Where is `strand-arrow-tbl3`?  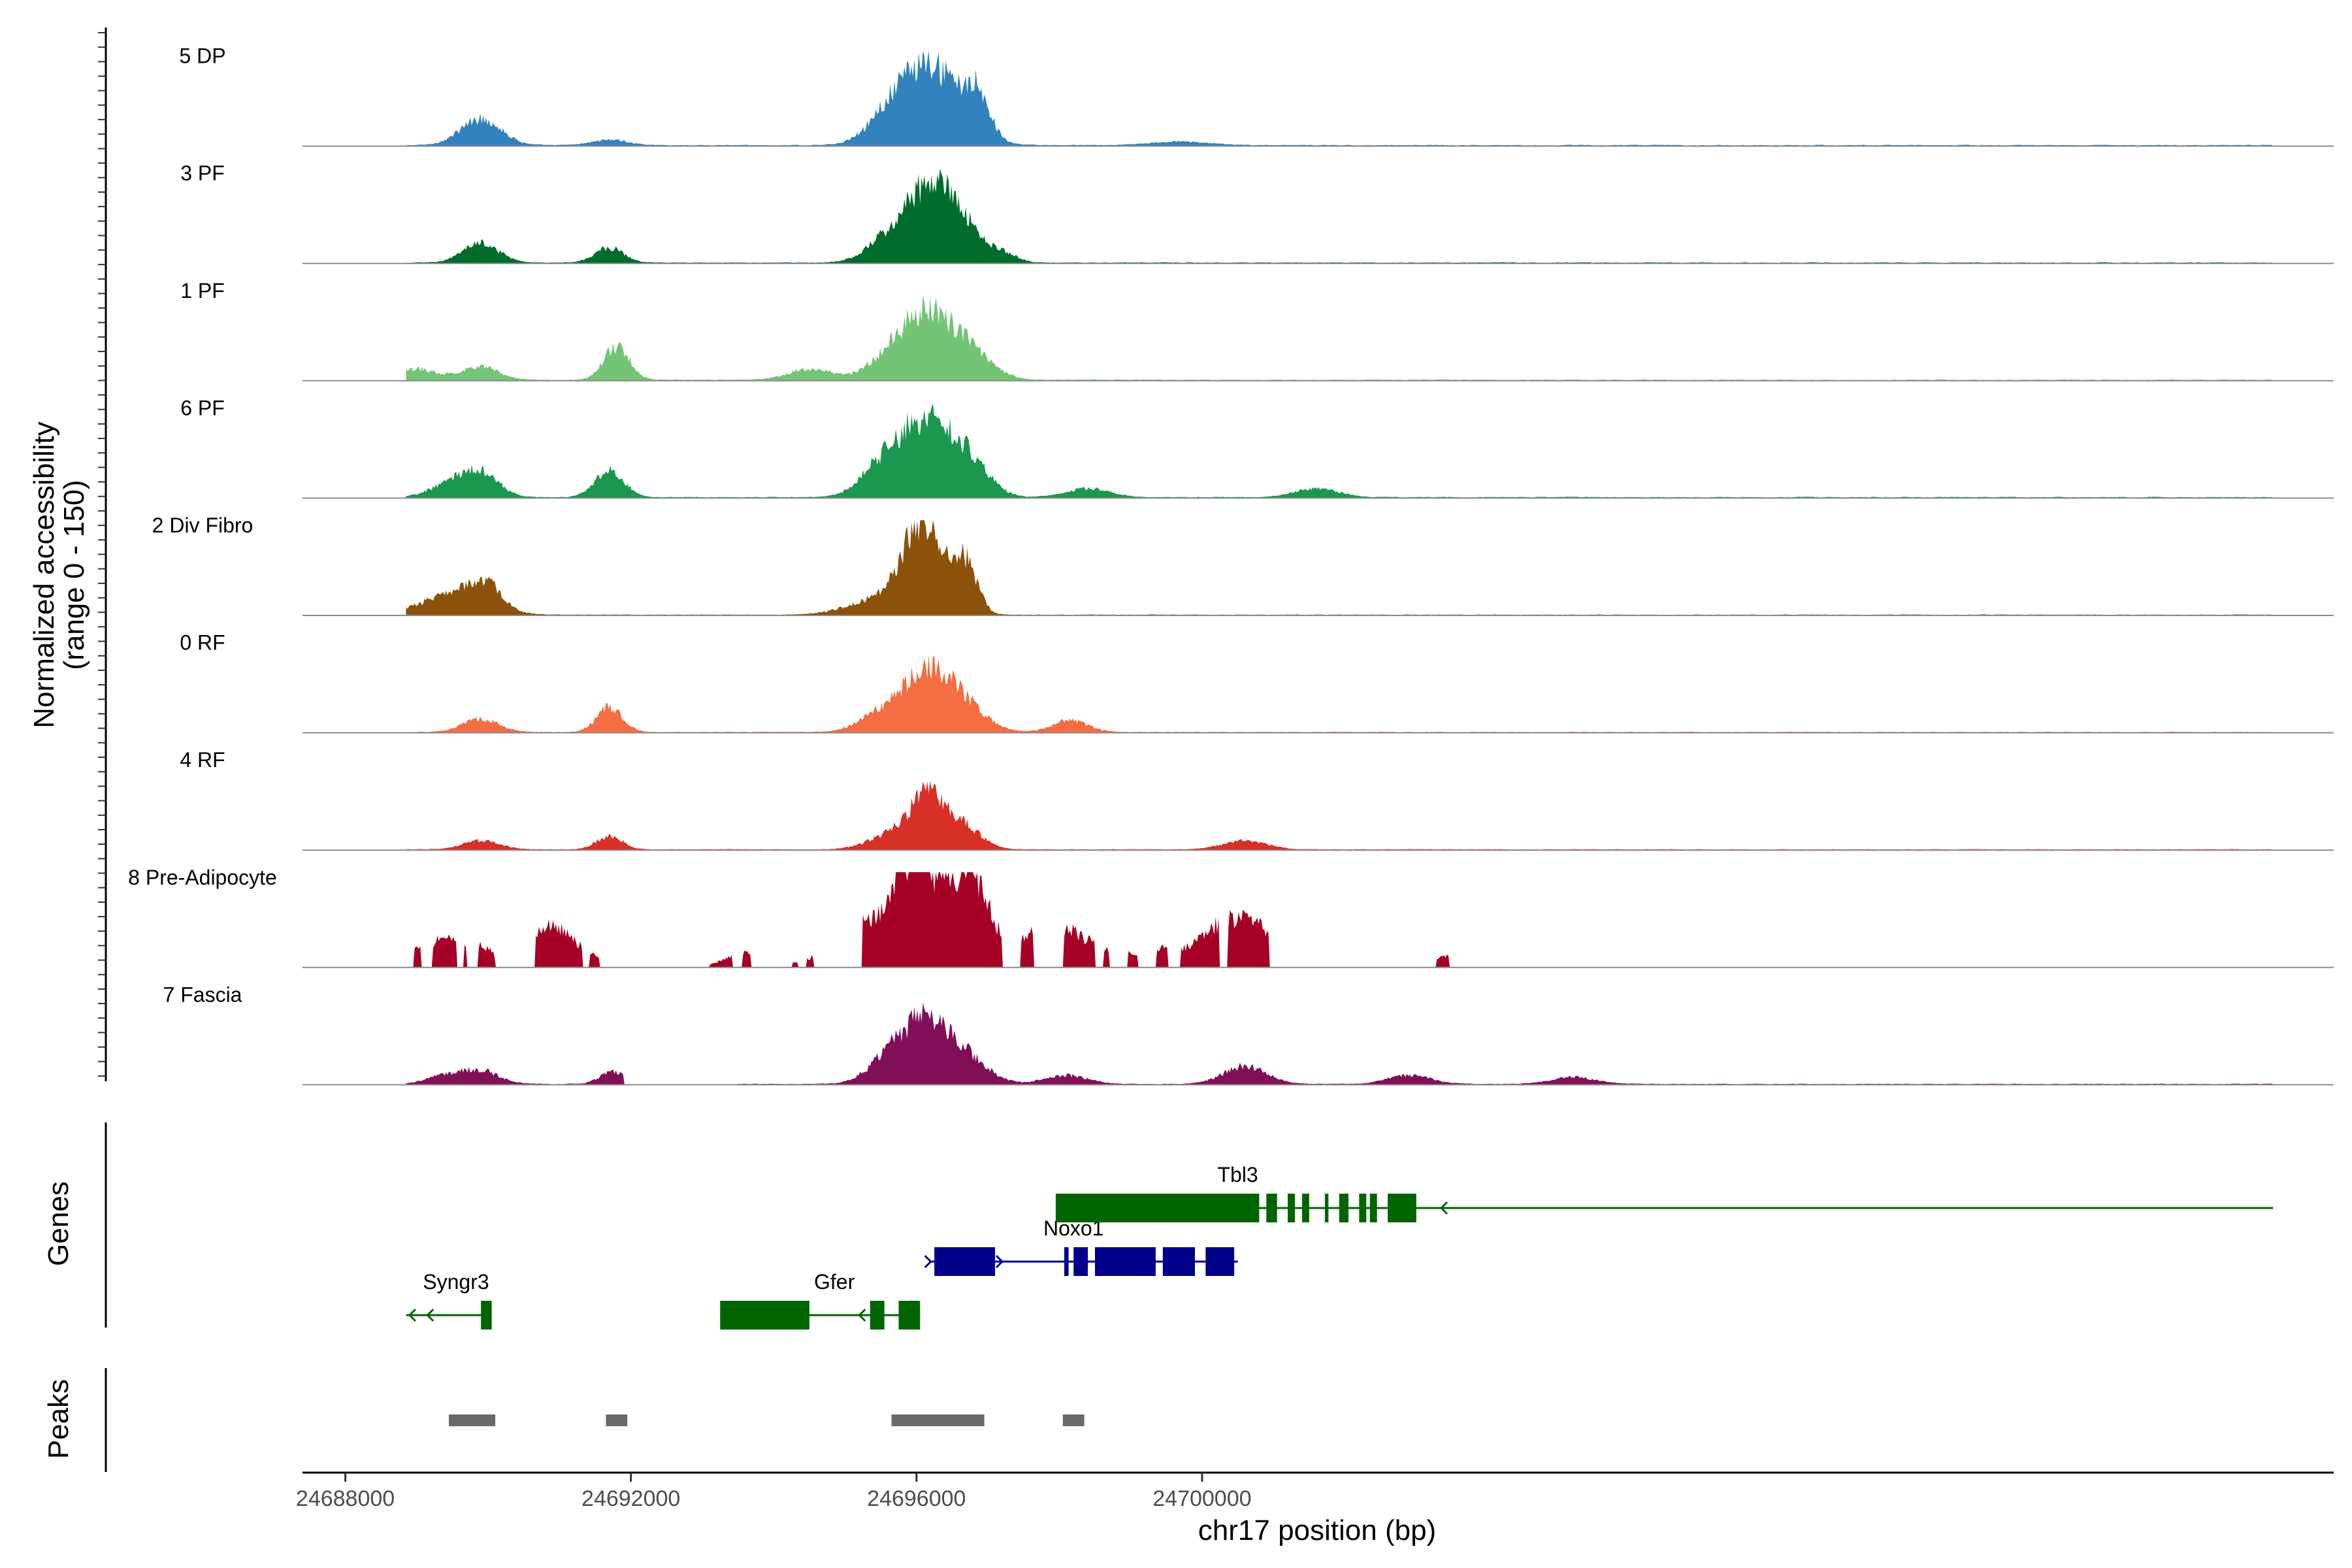
strand-arrow-tbl3 is located at coordinates (1443, 1208).